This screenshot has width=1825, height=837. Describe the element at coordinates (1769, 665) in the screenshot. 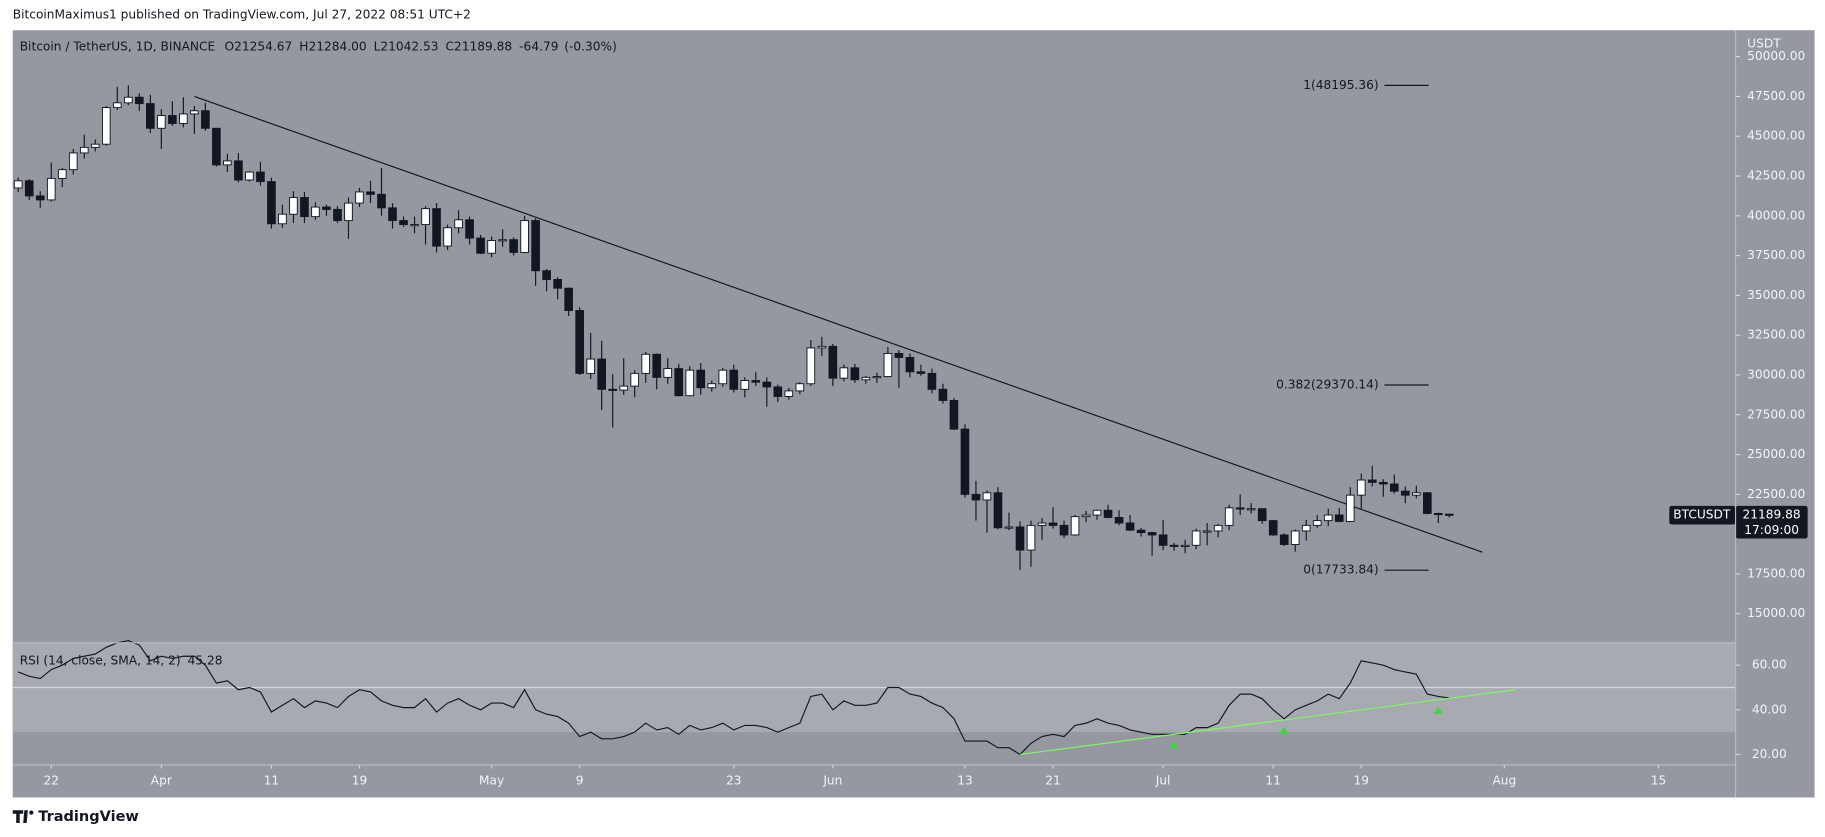

I see `rsi-y-tick-label: 60.00` at that location.